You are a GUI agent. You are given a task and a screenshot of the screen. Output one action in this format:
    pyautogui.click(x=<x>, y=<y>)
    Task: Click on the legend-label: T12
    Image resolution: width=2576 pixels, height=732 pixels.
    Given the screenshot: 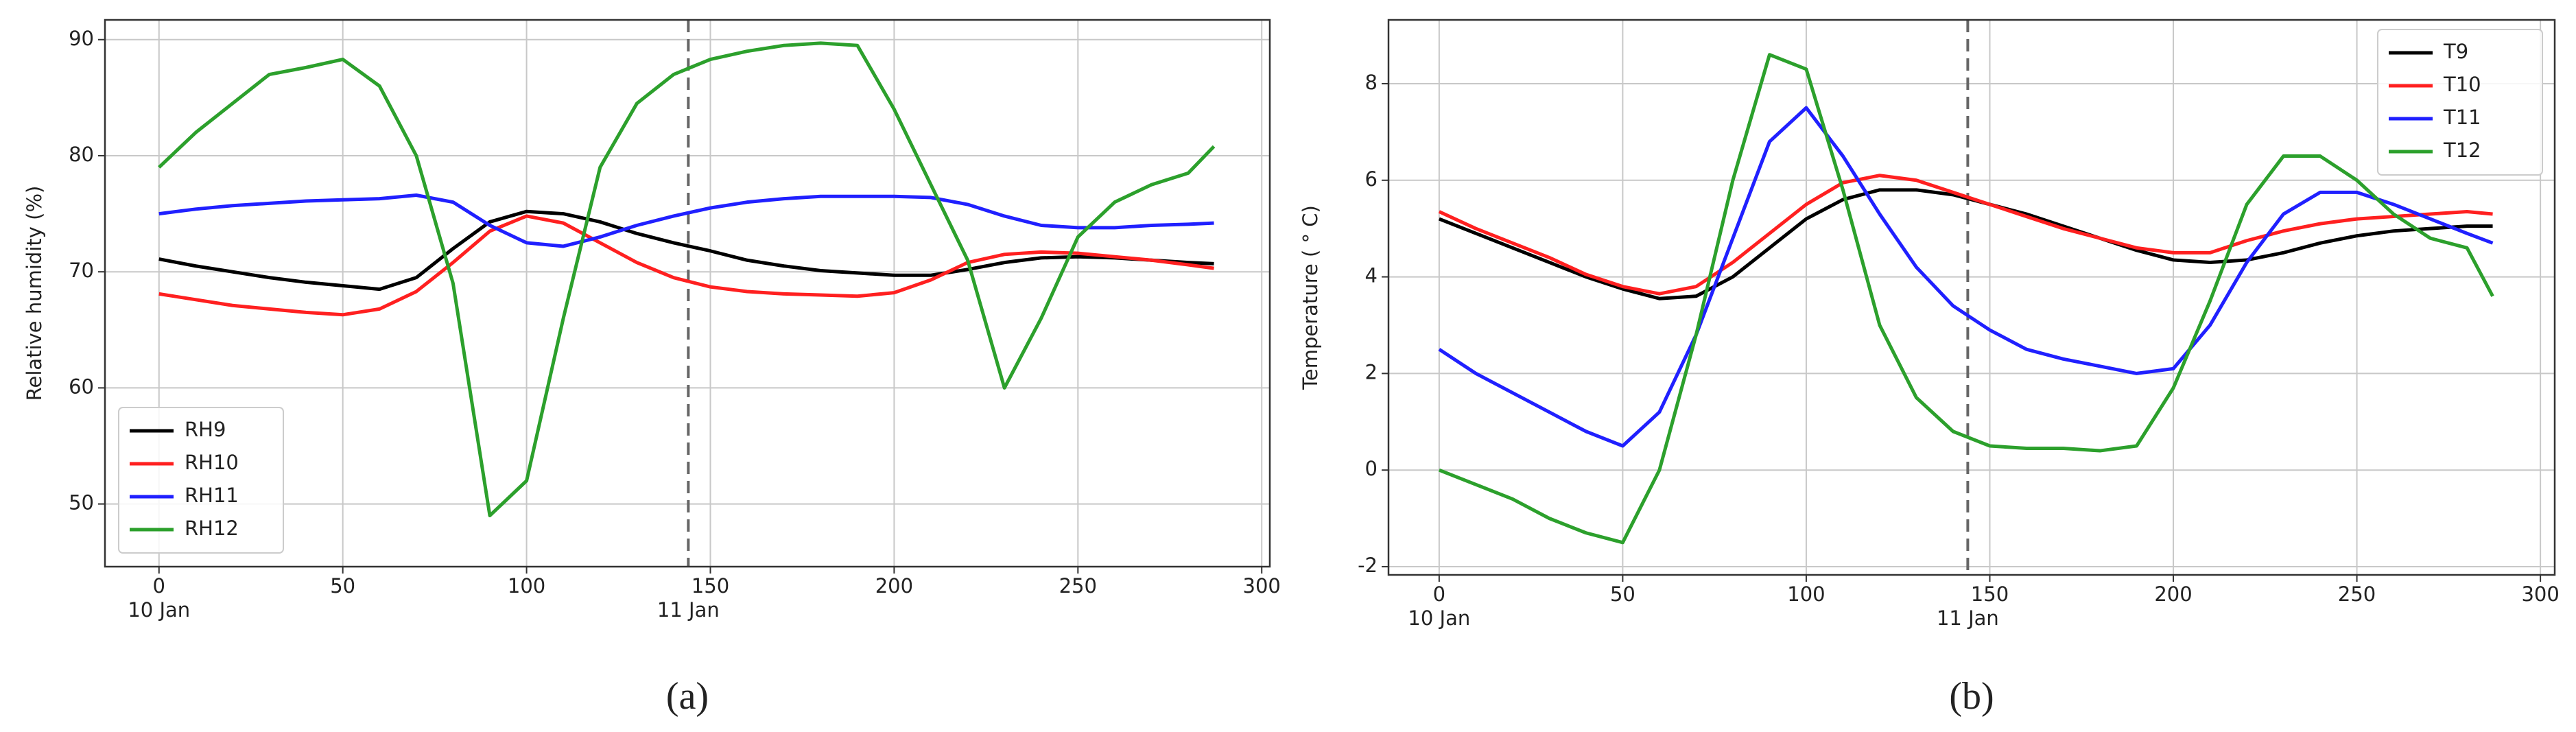 What is the action you would take?
    pyautogui.click(x=2462, y=150)
    